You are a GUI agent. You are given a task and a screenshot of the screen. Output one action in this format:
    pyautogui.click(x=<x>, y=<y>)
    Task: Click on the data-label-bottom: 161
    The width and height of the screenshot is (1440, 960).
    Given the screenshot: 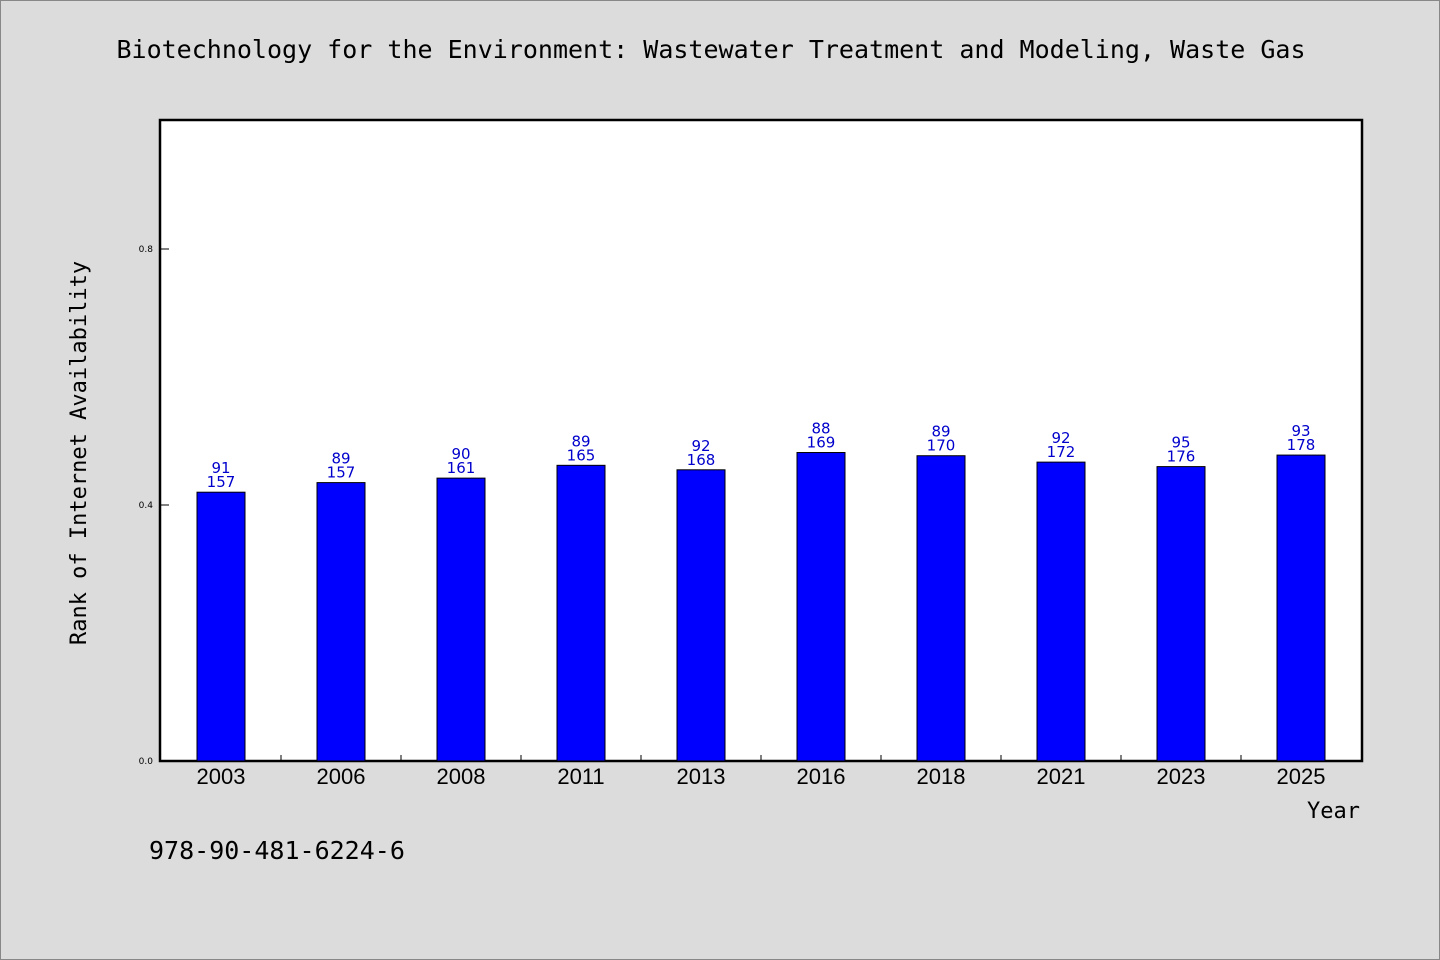 What is the action you would take?
    pyautogui.click(x=461, y=468)
    